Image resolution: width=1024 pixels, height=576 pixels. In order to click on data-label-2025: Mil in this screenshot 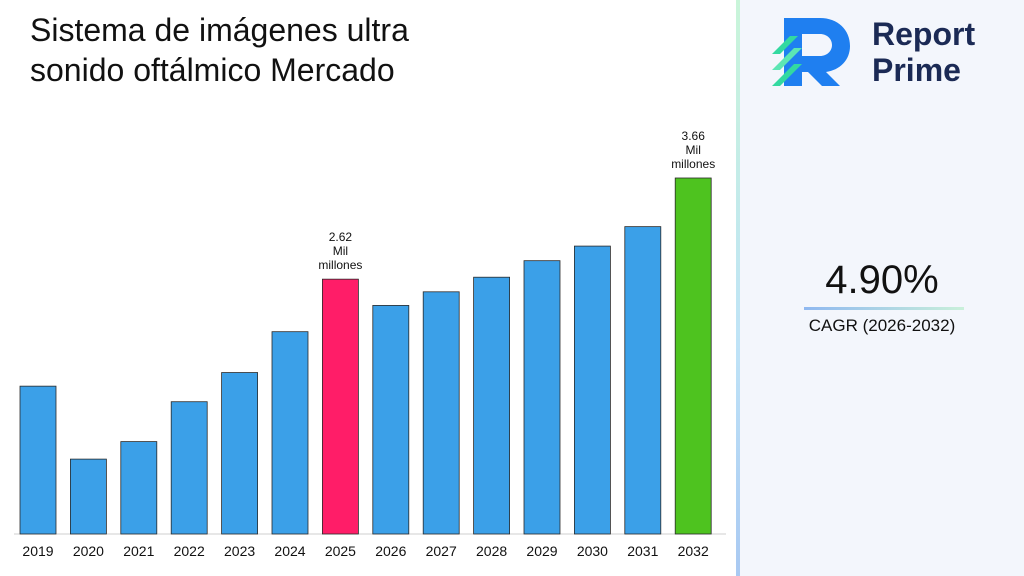, I will do `click(340, 251)`.